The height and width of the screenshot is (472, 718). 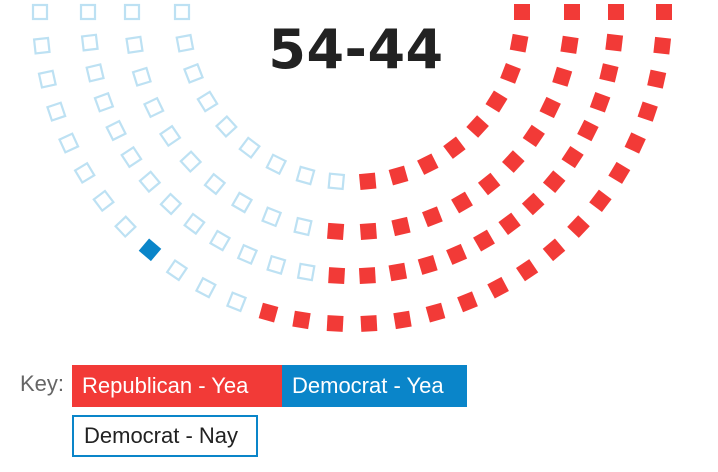 What do you see at coordinates (42, 383) in the screenshot?
I see `legend-title: Key:` at bounding box center [42, 383].